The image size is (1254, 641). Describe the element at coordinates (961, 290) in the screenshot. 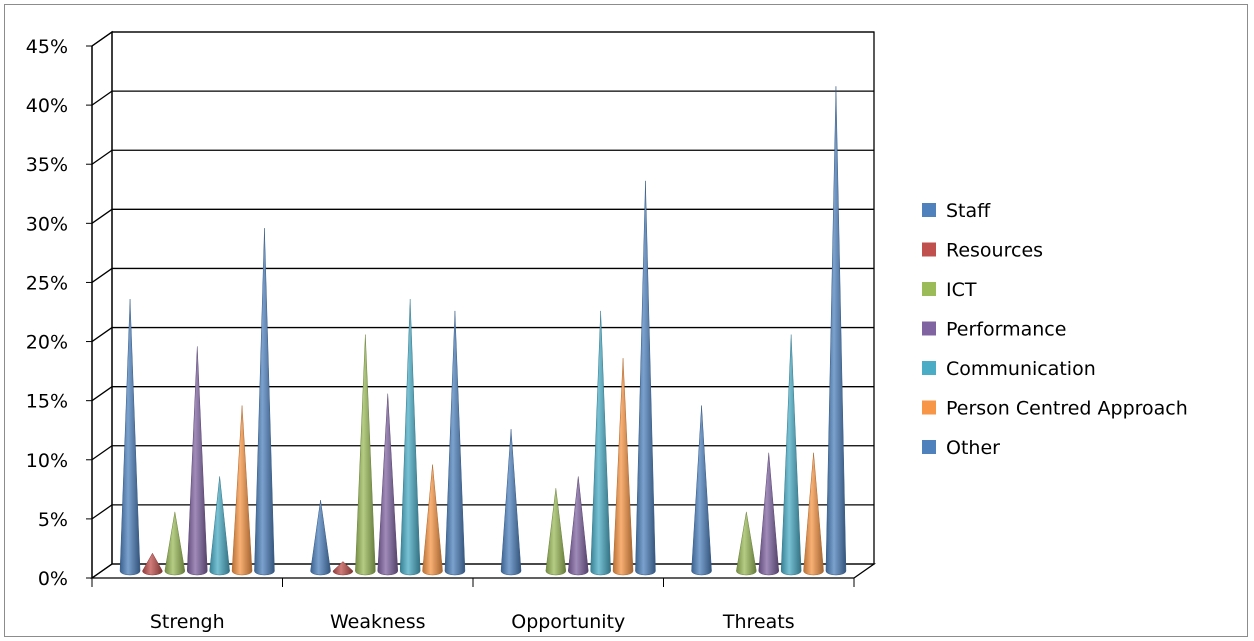

I see `legend-label: ICT` at that location.